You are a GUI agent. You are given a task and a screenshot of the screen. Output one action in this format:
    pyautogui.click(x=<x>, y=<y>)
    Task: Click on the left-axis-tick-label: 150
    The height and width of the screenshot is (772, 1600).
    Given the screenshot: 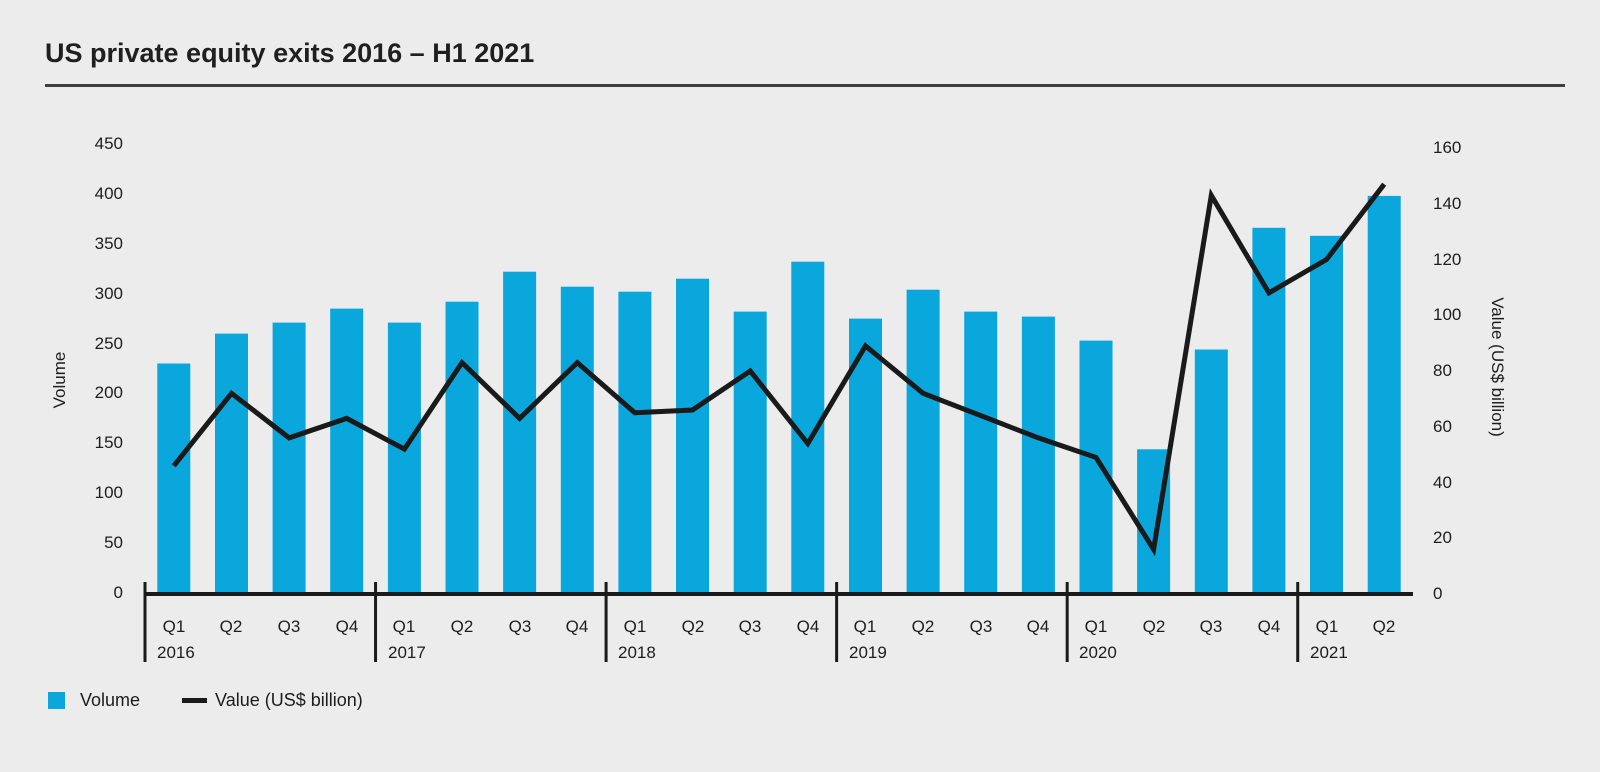 What is the action you would take?
    pyautogui.click(x=108, y=442)
    